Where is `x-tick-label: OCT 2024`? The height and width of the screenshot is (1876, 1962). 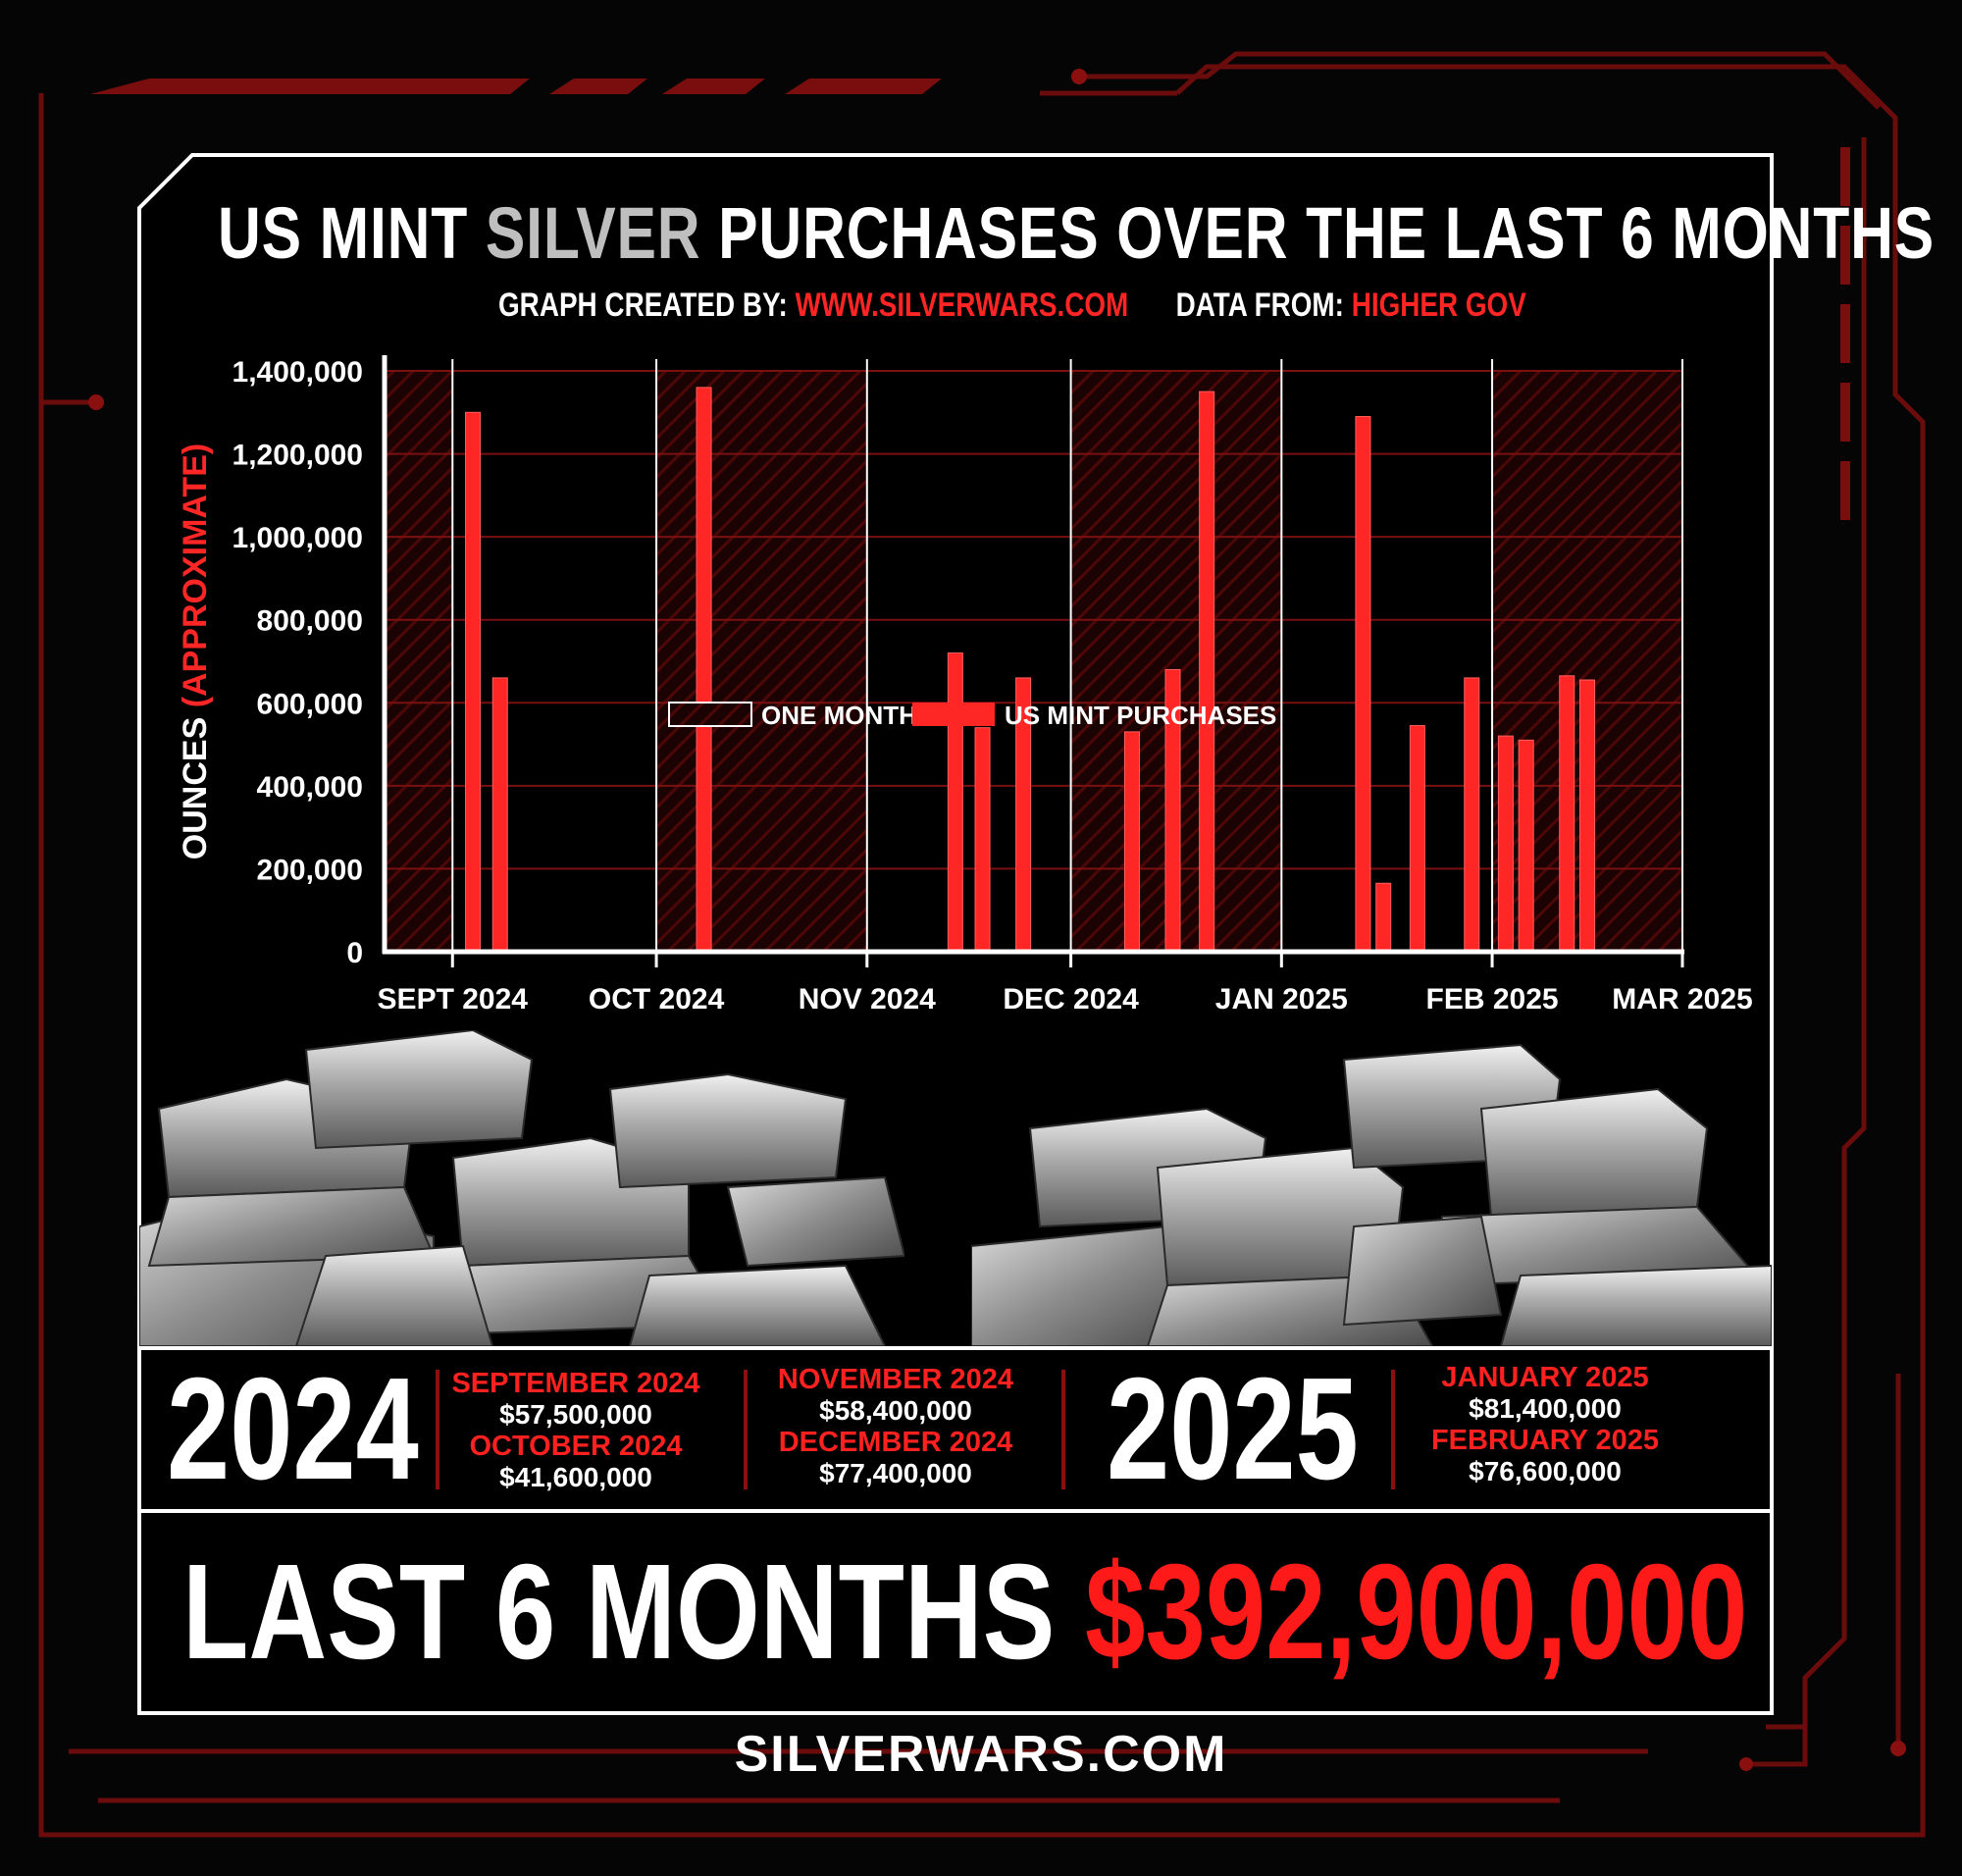
x-tick-label: OCT 2024 is located at coordinates (657, 999).